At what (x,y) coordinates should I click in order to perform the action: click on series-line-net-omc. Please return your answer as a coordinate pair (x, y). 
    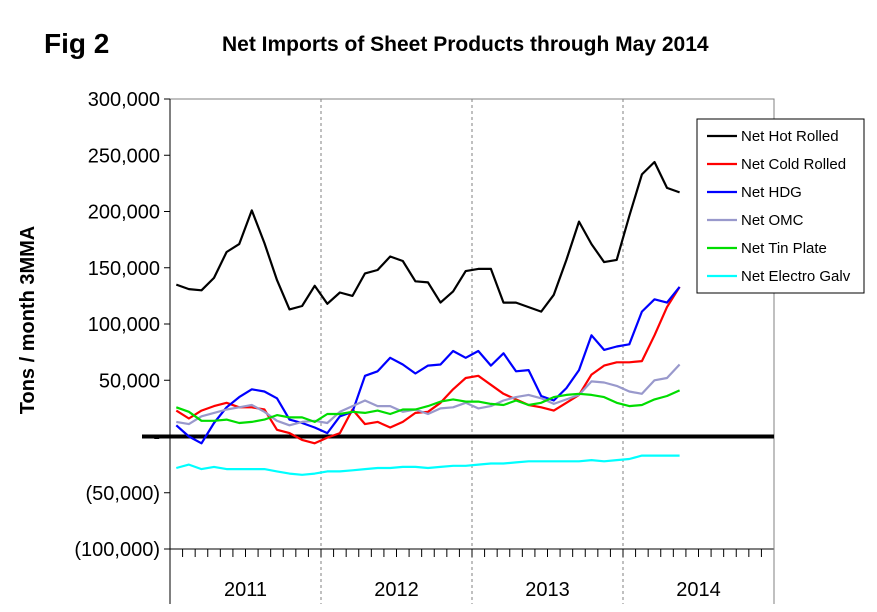
    Looking at the image, I should click on (428, 395).